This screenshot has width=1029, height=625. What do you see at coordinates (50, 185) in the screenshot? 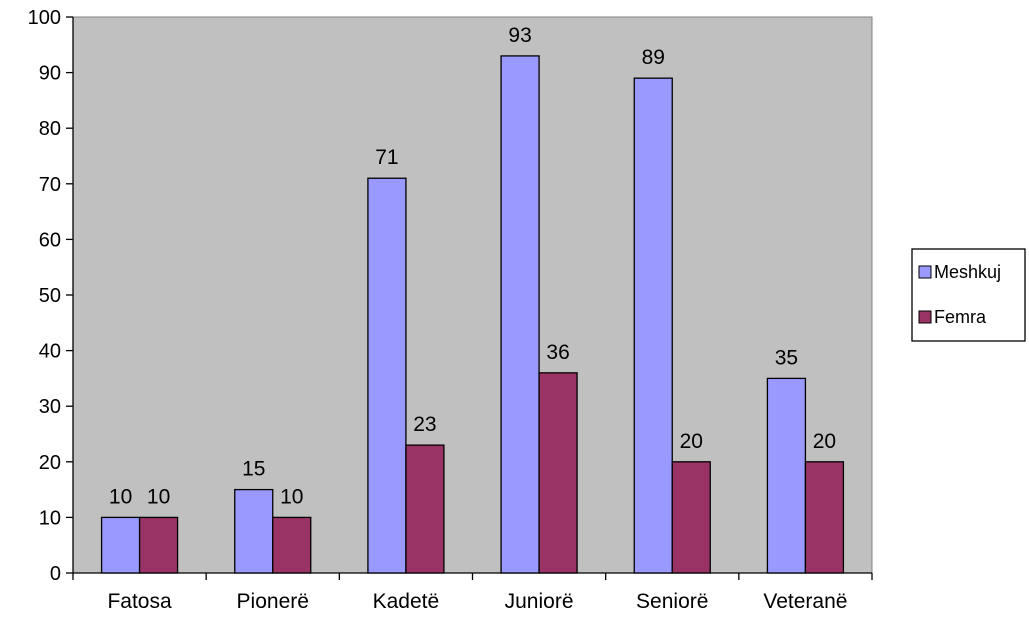
I see `y-tick-label: 70` at bounding box center [50, 185].